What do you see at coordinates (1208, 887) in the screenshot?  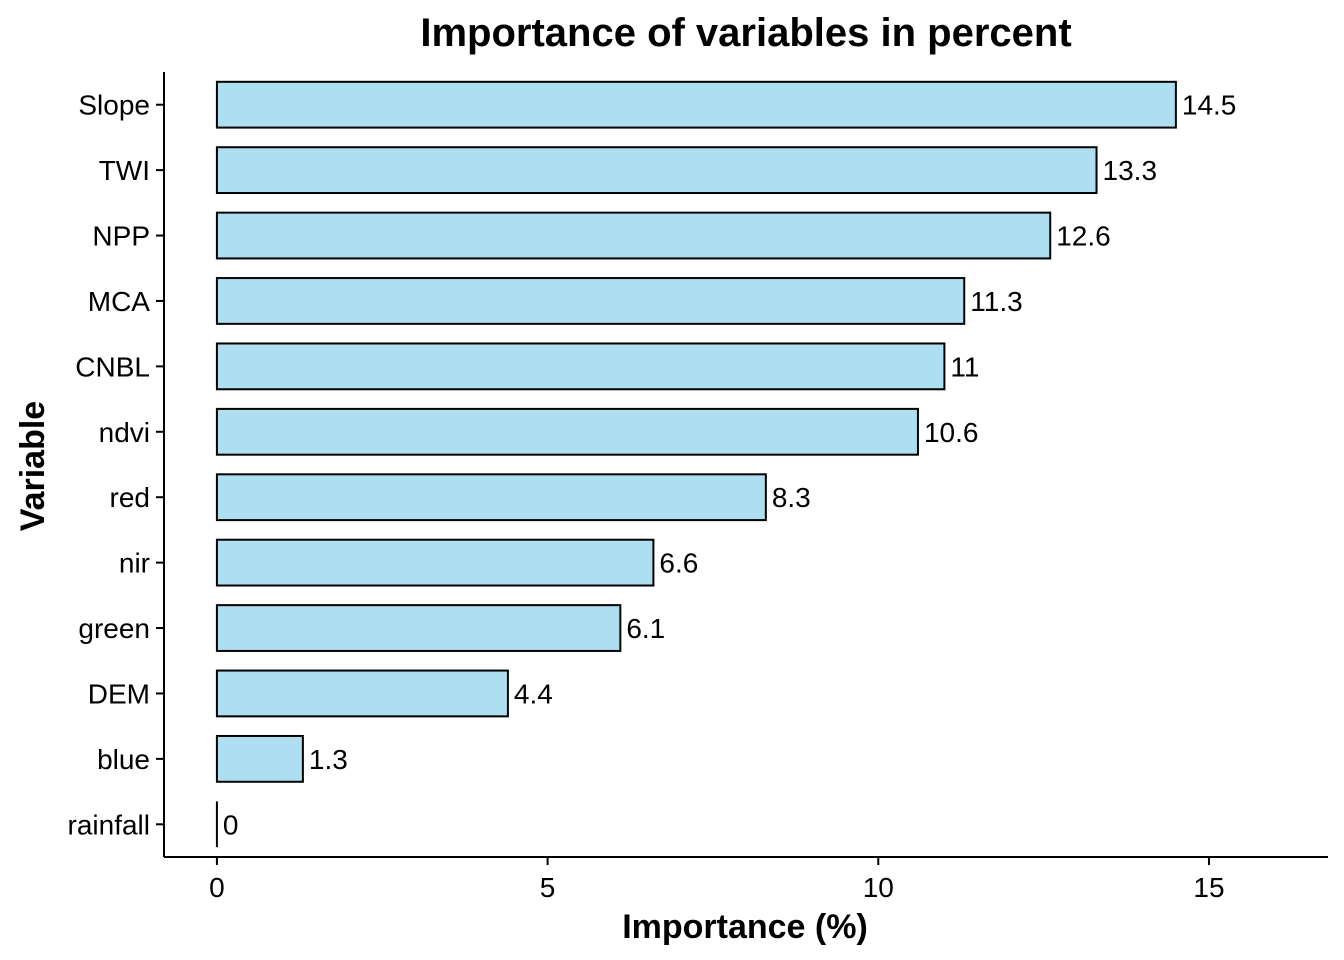 I see `x-tick-label: 15` at bounding box center [1208, 887].